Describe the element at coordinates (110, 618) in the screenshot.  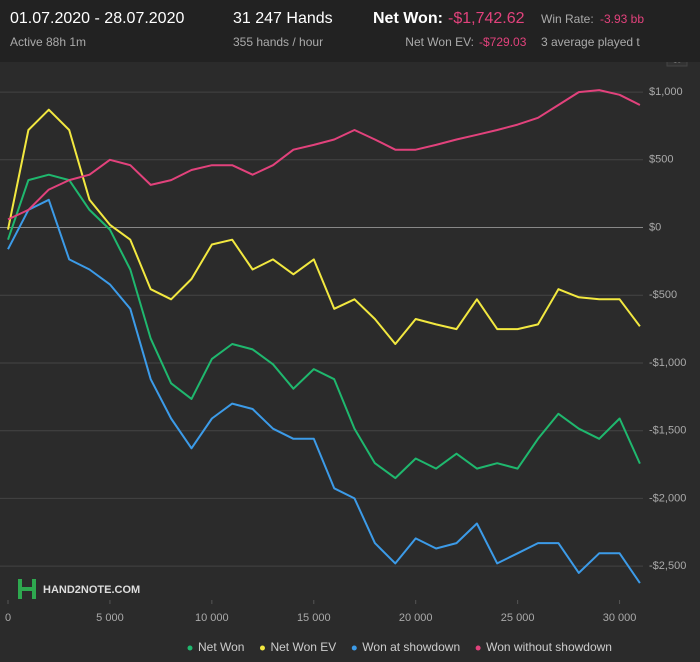
I see `x-tick-label: 5 000` at that location.